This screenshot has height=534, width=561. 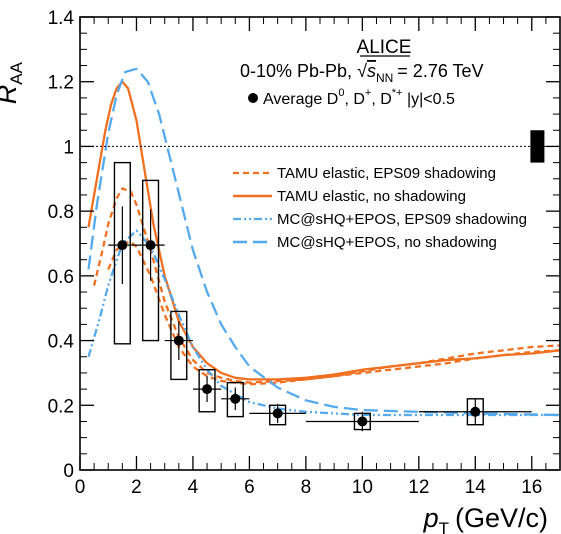 I want to click on normalization-uncertainty-box, so click(x=537, y=146).